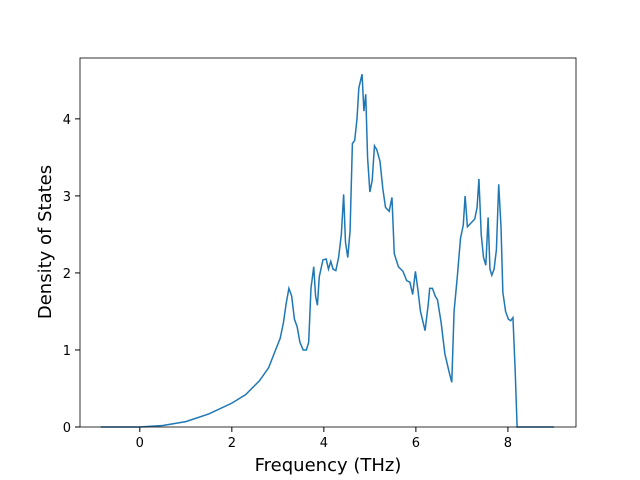 The width and height of the screenshot is (640, 480). Describe the element at coordinates (232, 443) in the screenshot. I see `x-tick-label: 2` at that location.